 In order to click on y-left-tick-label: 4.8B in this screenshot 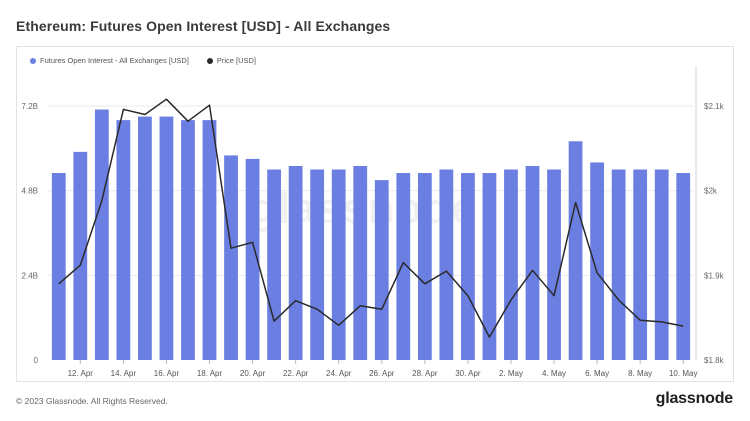, I will do `click(30, 191)`.